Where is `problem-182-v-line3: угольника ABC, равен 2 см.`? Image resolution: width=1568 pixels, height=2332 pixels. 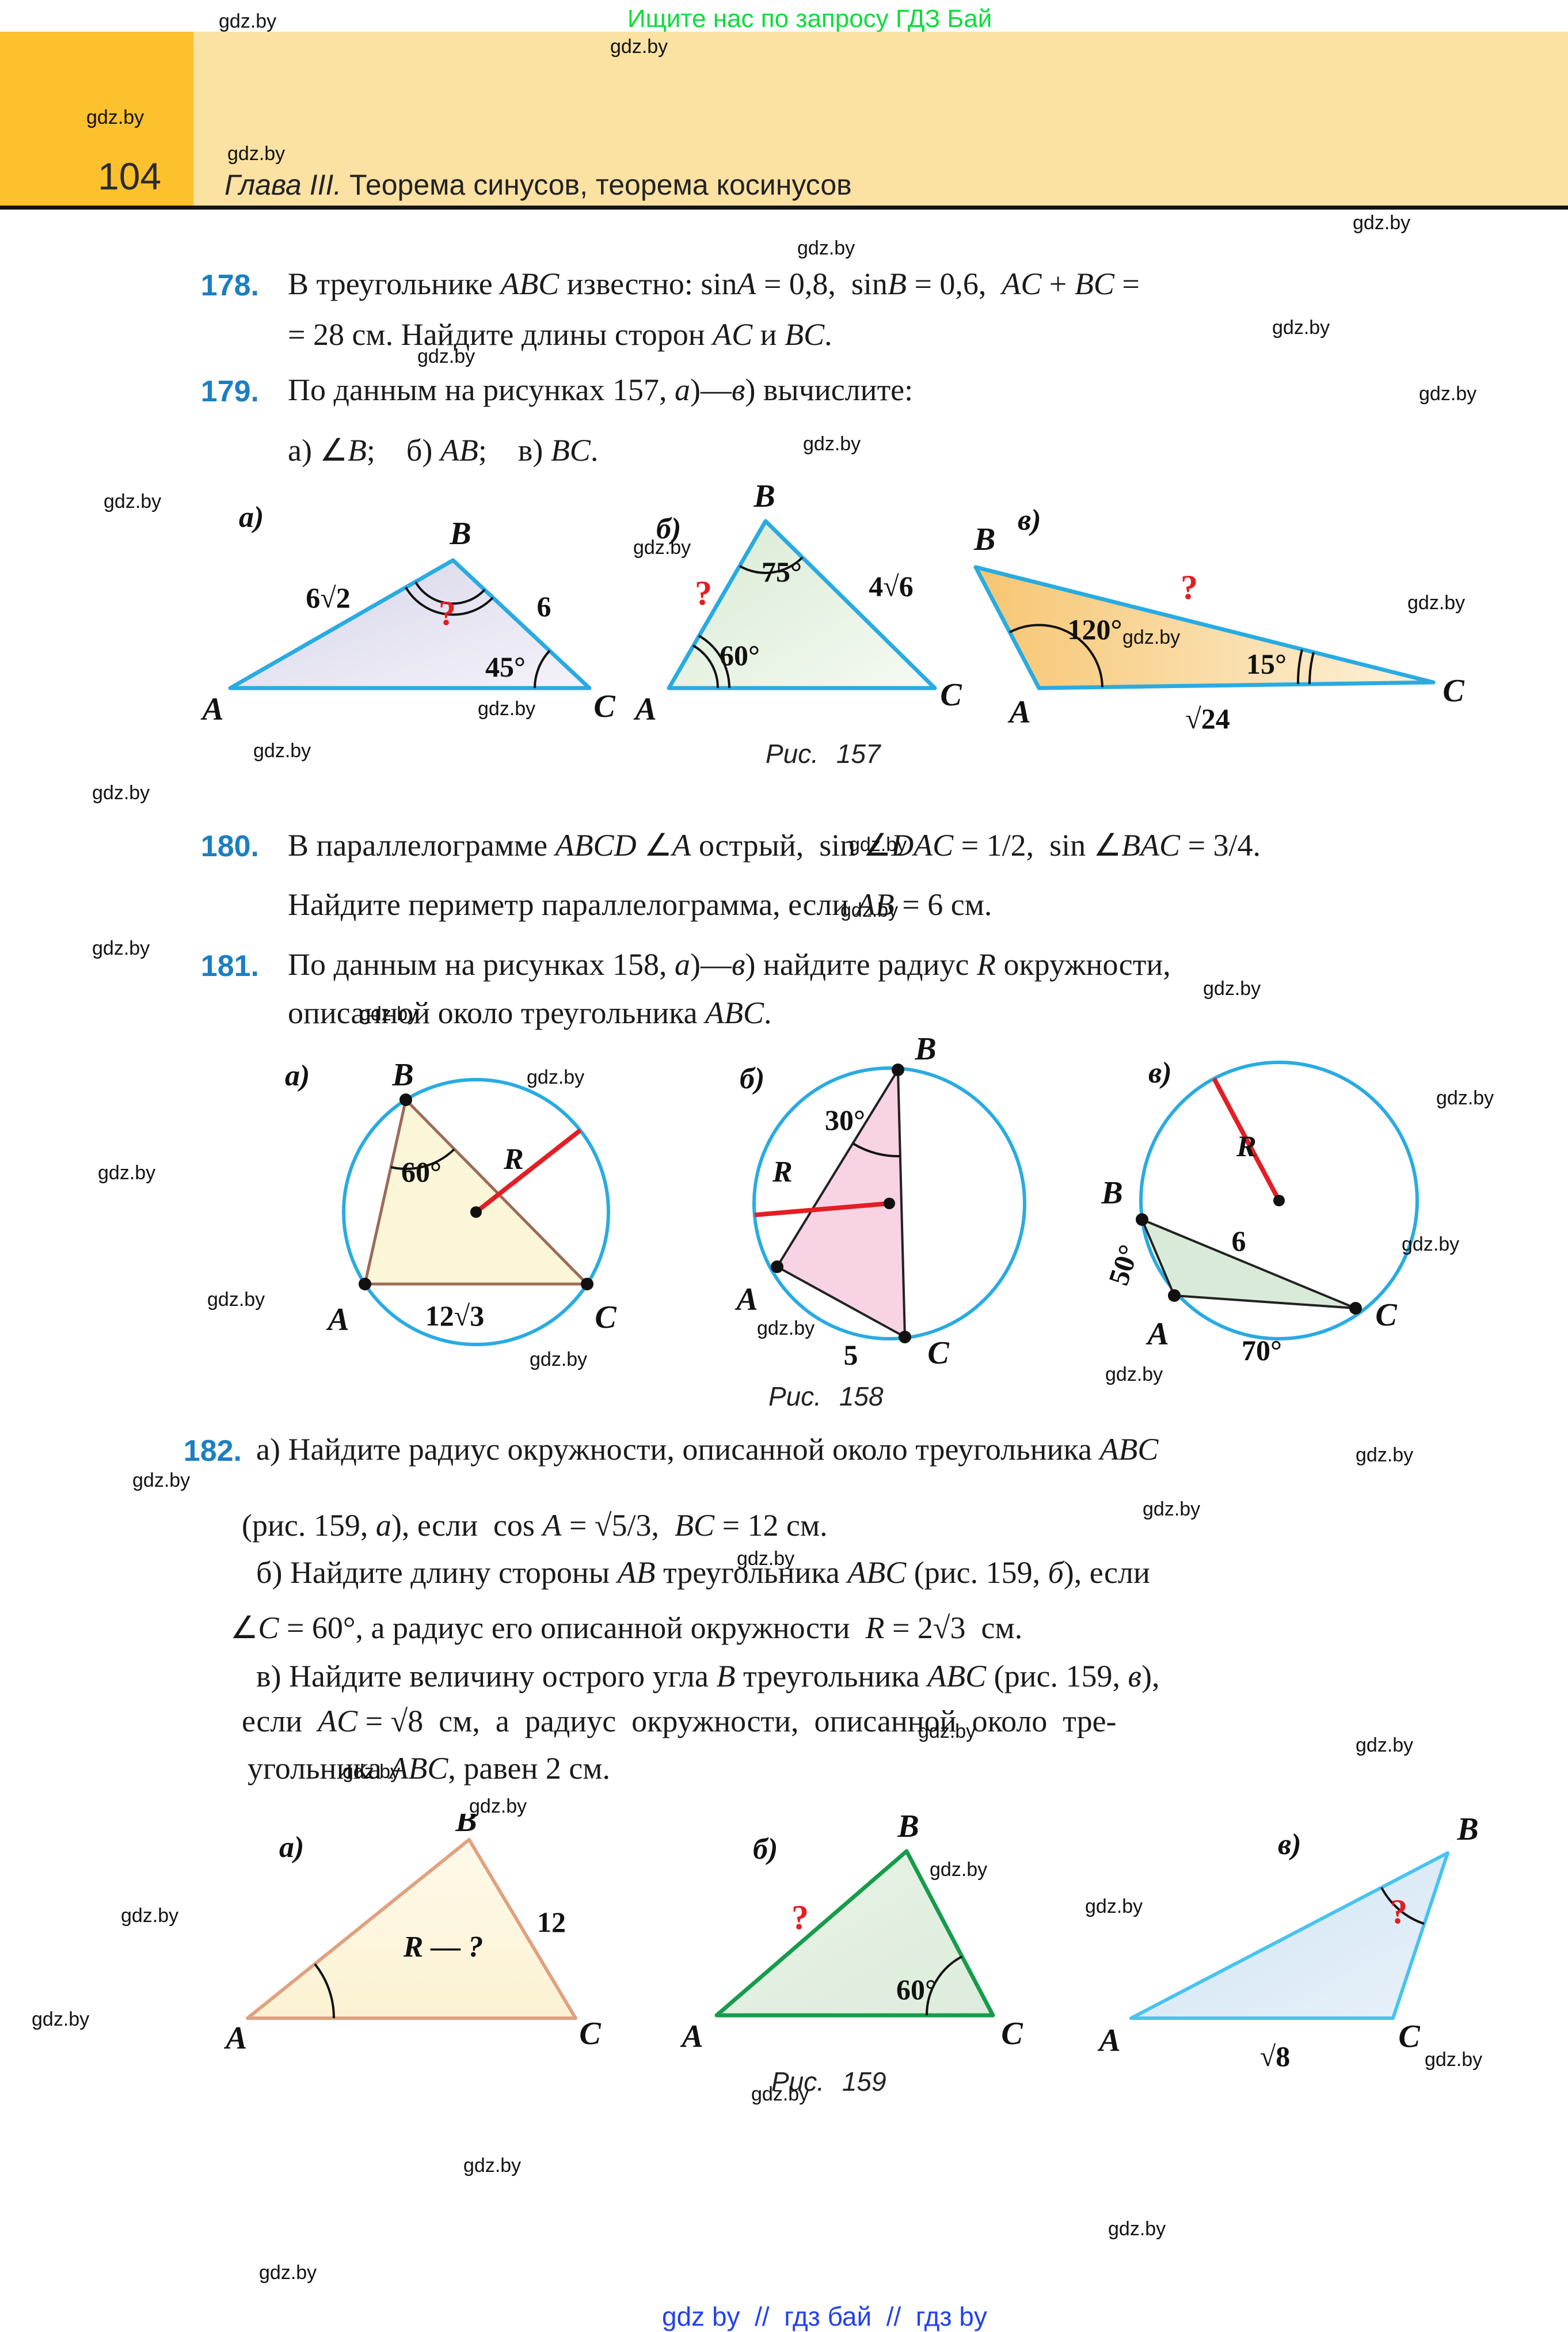
problem-182-v-line3: угольника ABC, равен 2 см. is located at coordinates (430, 1768).